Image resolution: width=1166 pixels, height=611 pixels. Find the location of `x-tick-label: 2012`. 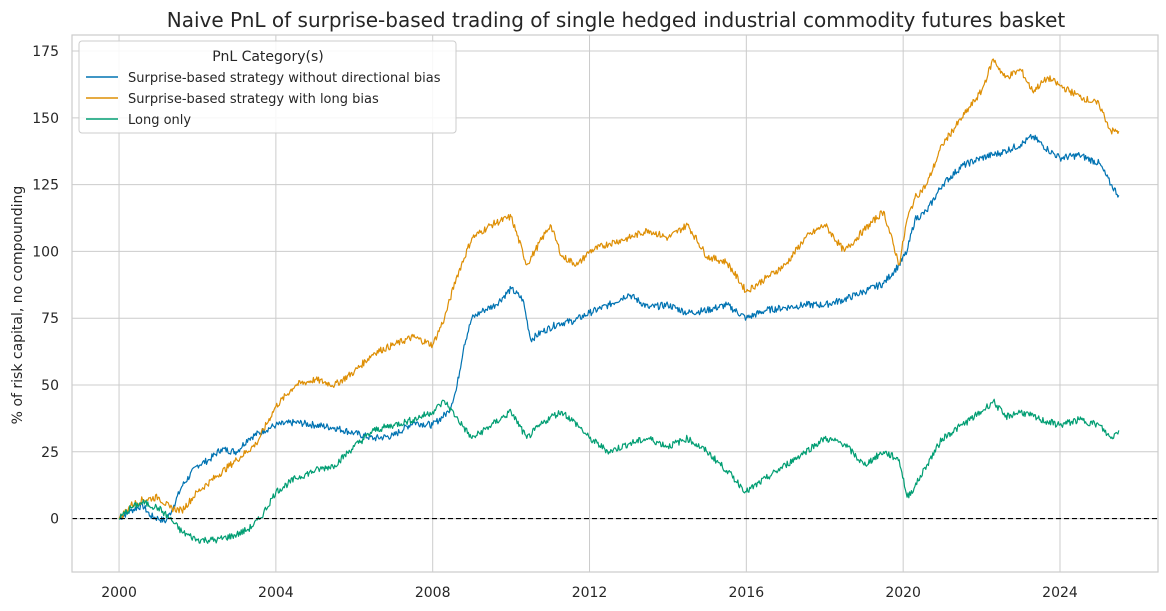

x-tick-label: 2012 is located at coordinates (590, 593).